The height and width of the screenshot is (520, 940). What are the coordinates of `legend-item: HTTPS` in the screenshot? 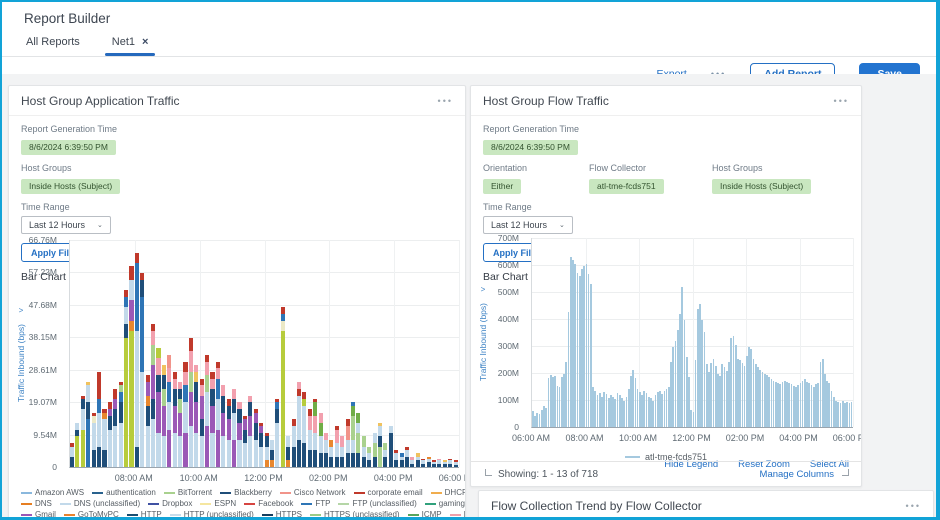 It's located at (281, 513).